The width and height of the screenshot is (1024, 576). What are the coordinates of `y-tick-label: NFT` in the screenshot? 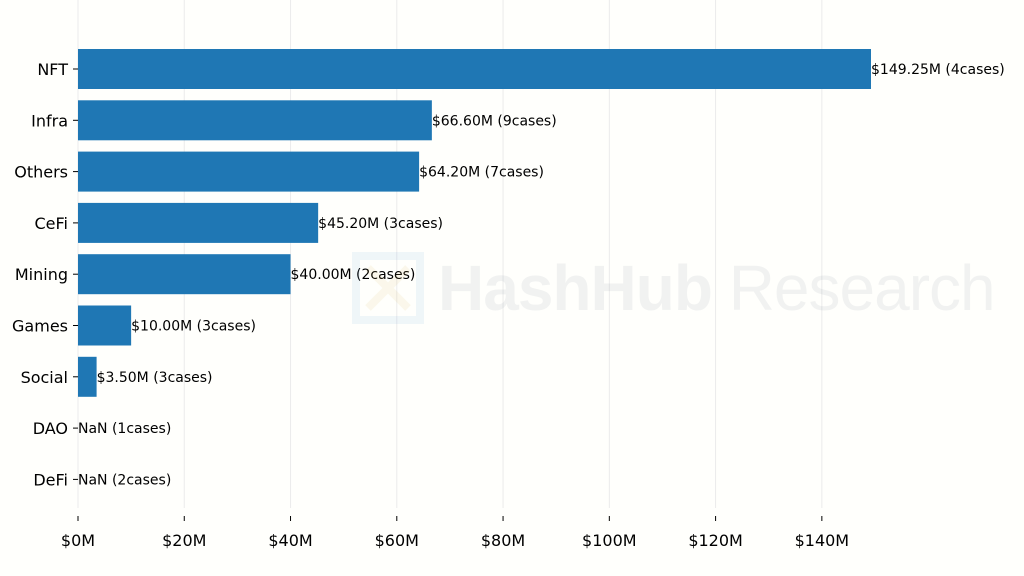 It's located at (52, 69).